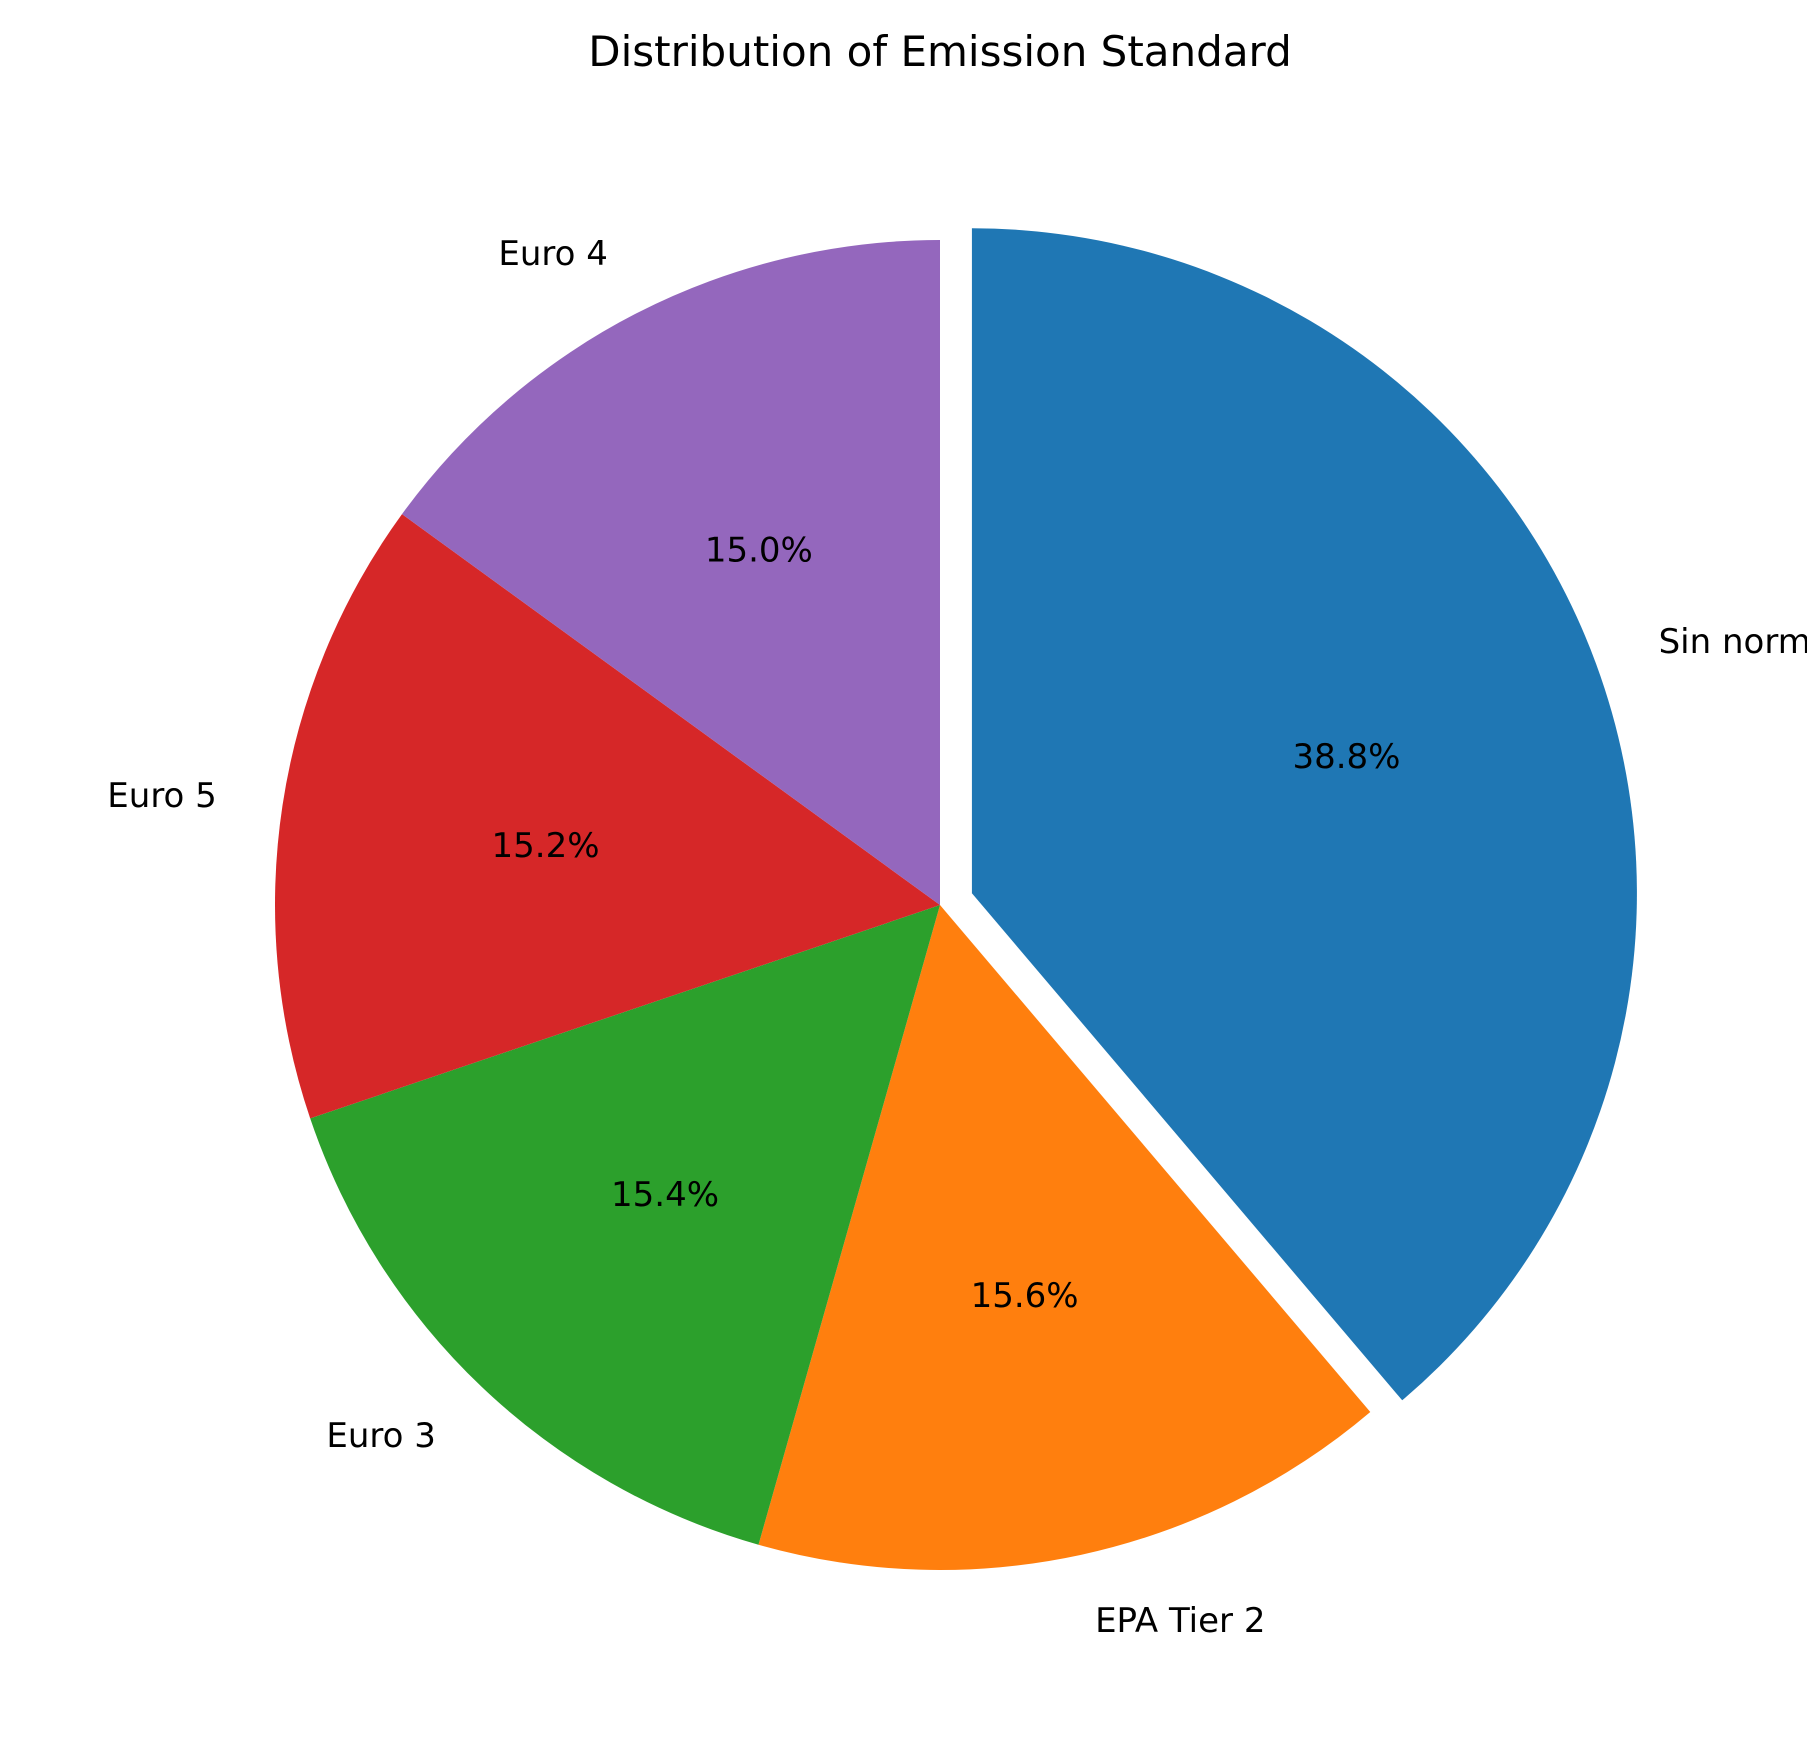 Image resolution: width=1807 pixels, height=1740 pixels. I want to click on chart-title: Distribution of Emission Standard, so click(940, 51).